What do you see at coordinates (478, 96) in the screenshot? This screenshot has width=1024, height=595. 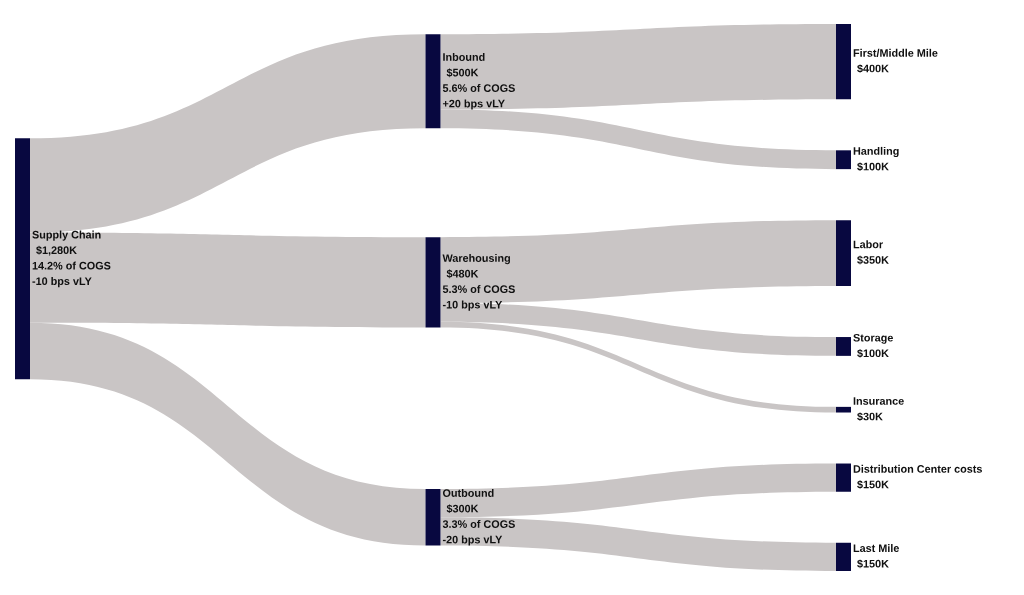 I see `text: 5.6% of COGS +20 bps vLY` at bounding box center [478, 96].